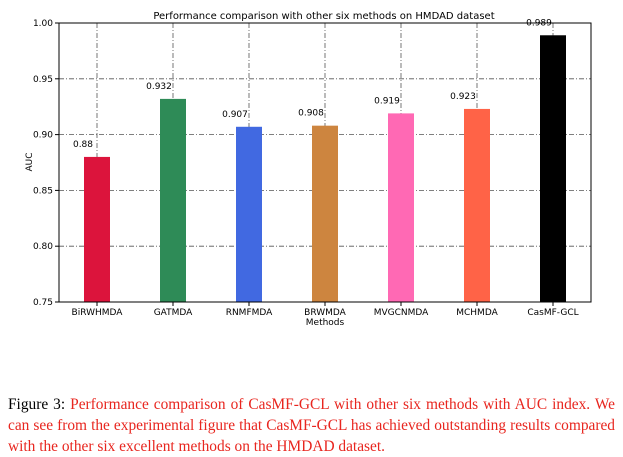  What do you see at coordinates (43, 24) in the screenshot?
I see `y-tick-label: 1.00` at bounding box center [43, 24].